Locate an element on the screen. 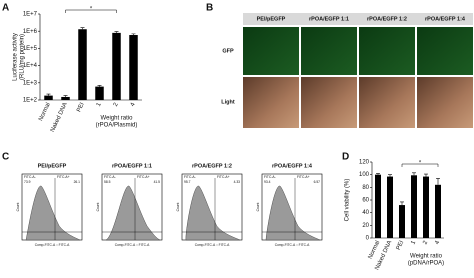 This screenshot has height=278, width=474. y-tick-label: 1E+4 is located at coordinates (30, 66).